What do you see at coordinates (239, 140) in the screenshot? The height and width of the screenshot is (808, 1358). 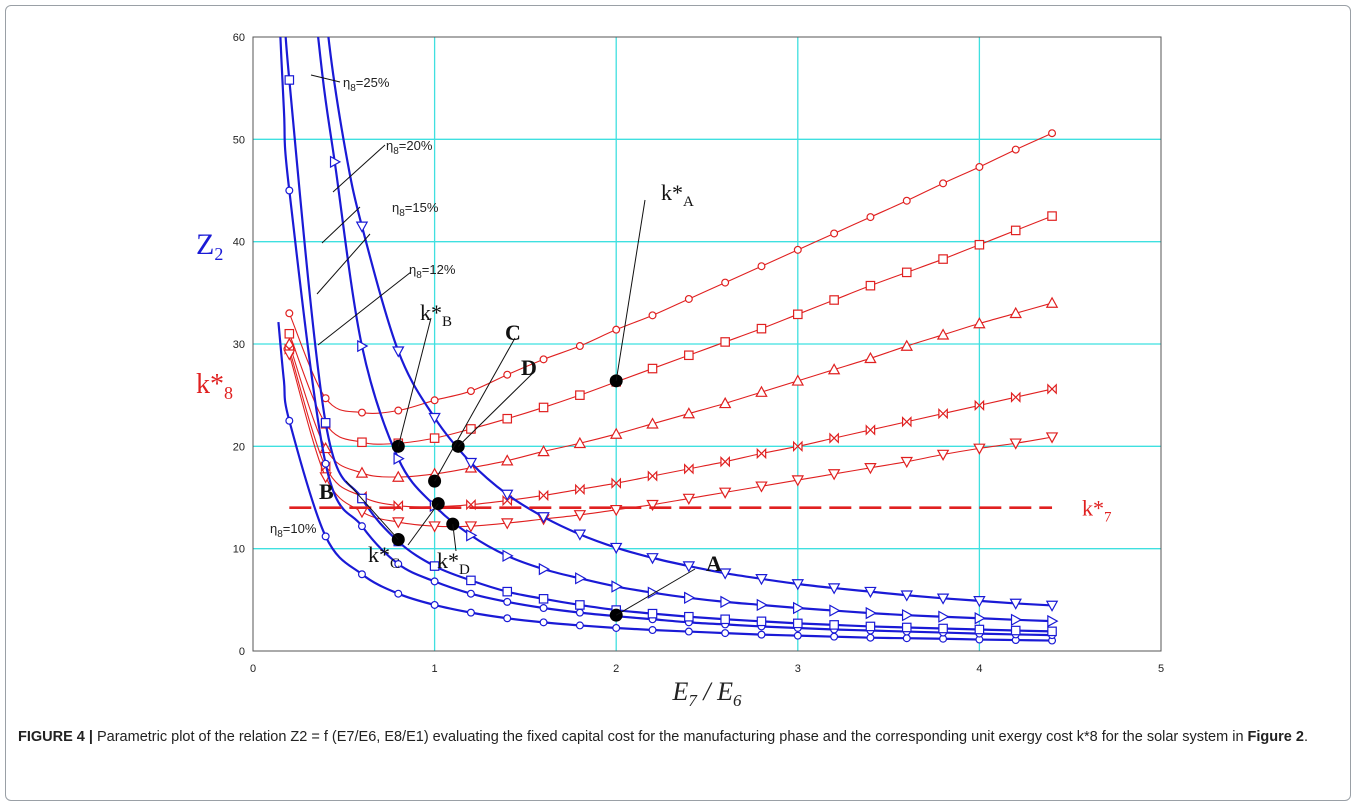 I see `y-tick-label: 50` at bounding box center [239, 140].